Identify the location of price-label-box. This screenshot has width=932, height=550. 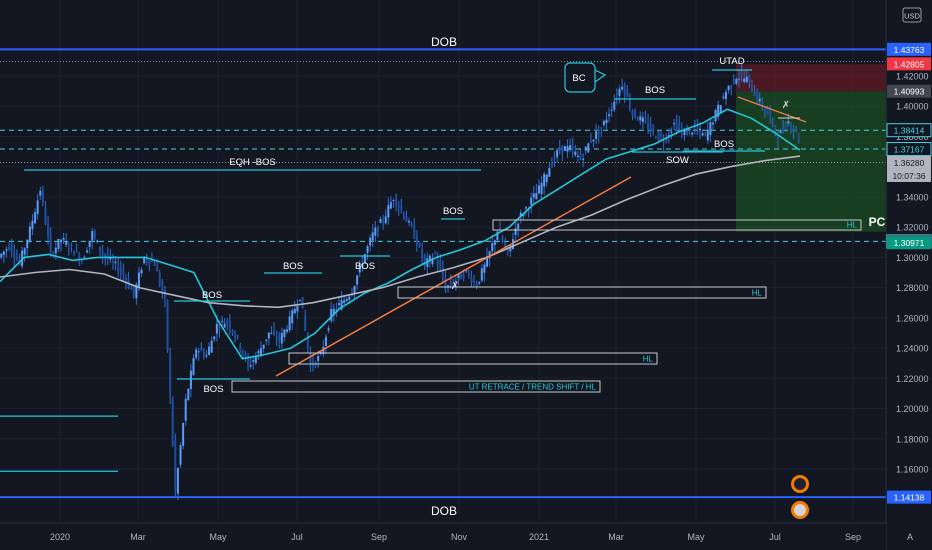
(909, 130).